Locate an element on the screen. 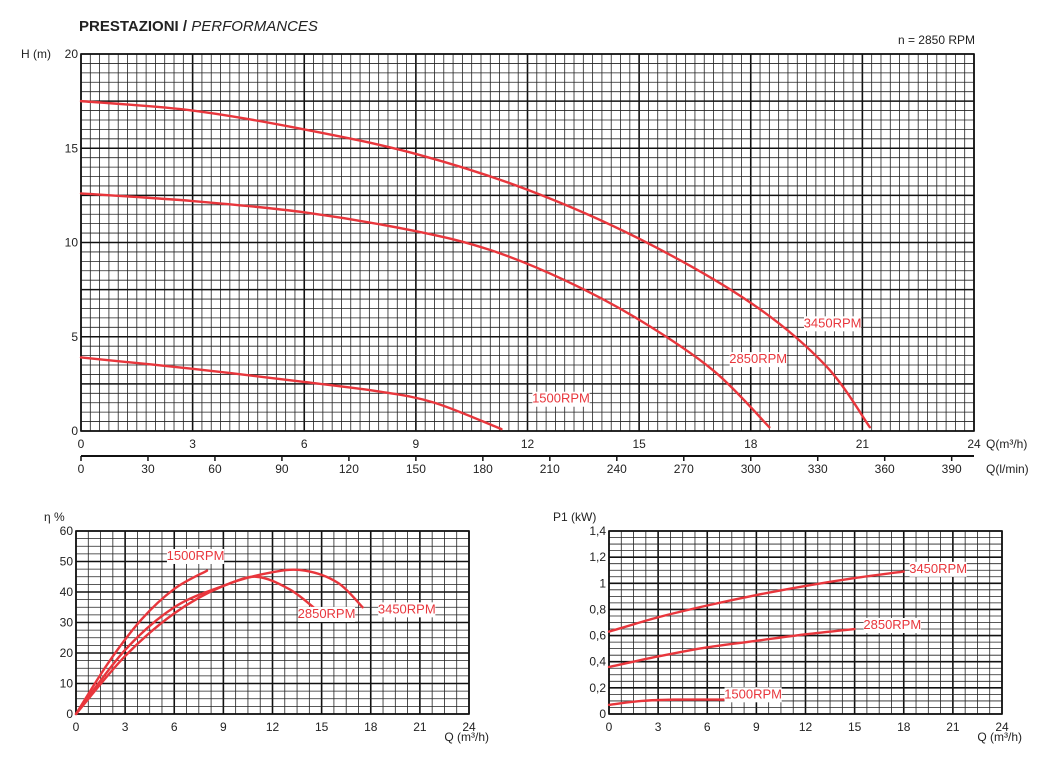 This screenshot has width=1043, height=761. x2-axis-title: Q(l/min) is located at coordinates (1007, 469).